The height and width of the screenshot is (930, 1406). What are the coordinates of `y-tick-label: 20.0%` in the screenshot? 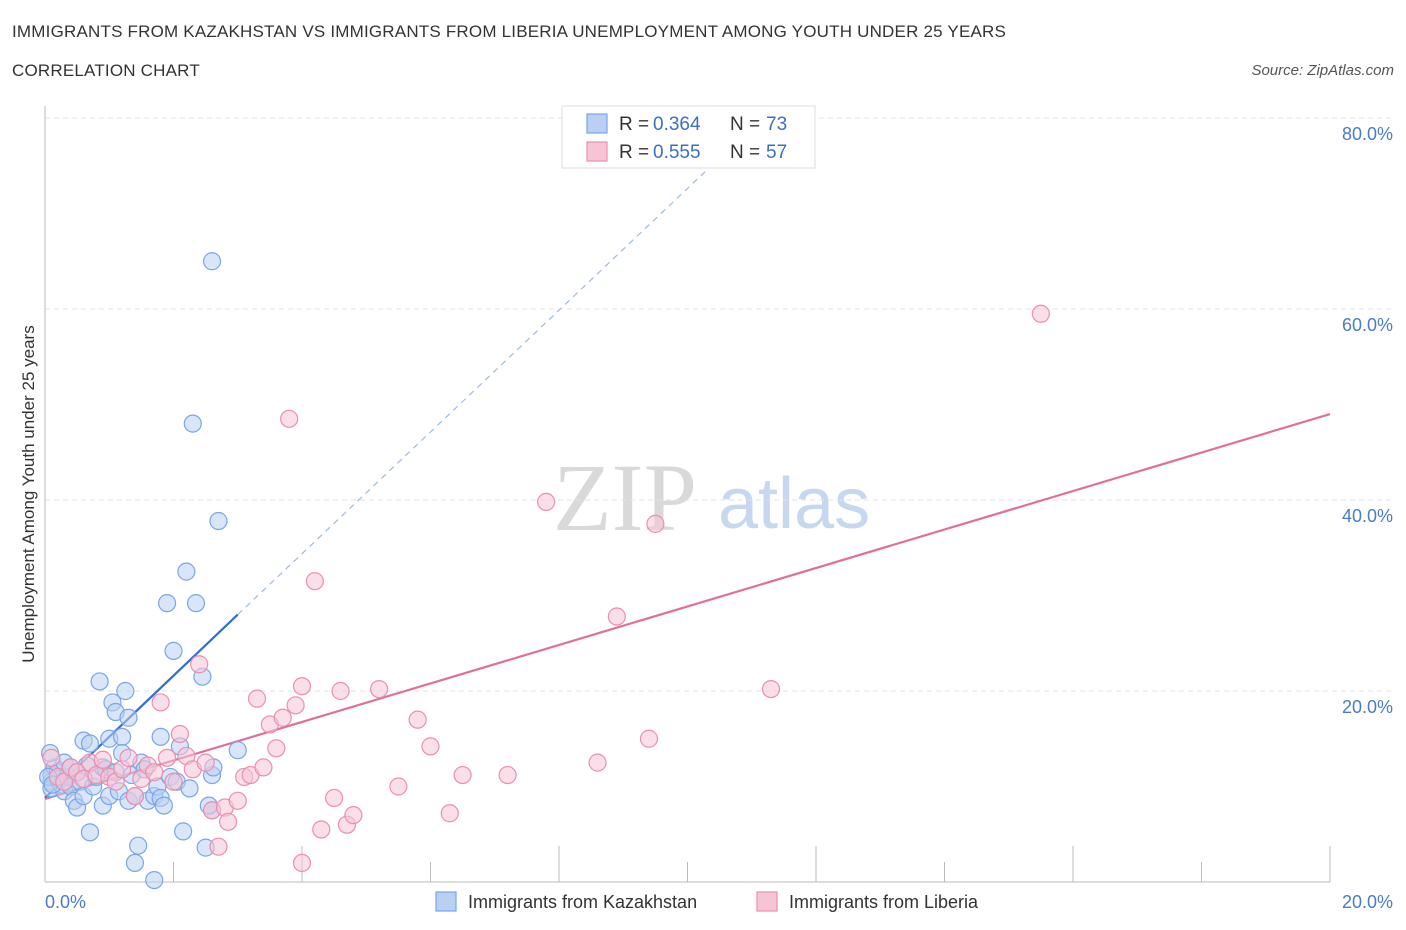 It's located at (1367, 707).